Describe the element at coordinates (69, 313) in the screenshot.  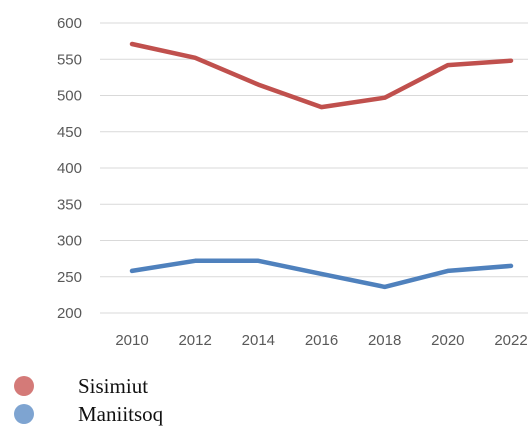
I see `y-tick-label: 200` at that location.